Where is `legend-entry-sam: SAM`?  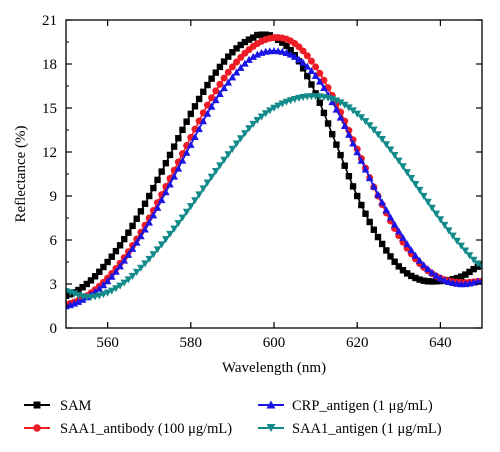
legend-entry-sam: SAM is located at coordinates (58, 406).